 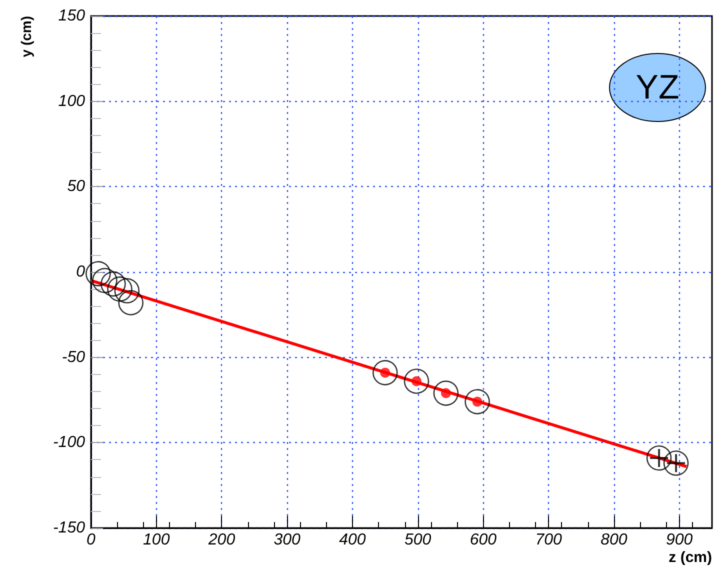 What do you see at coordinates (483, 540) in the screenshot?
I see `x-tick-label: 600` at bounding box center [483, 540].